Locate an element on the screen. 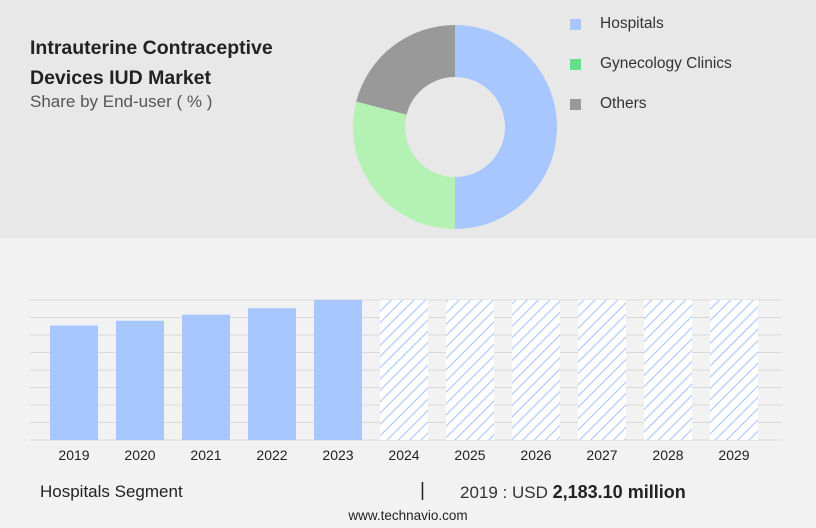 The image size is (816, 528). x-tick-label-2025: 2025 is located at coordinates (469, 455).